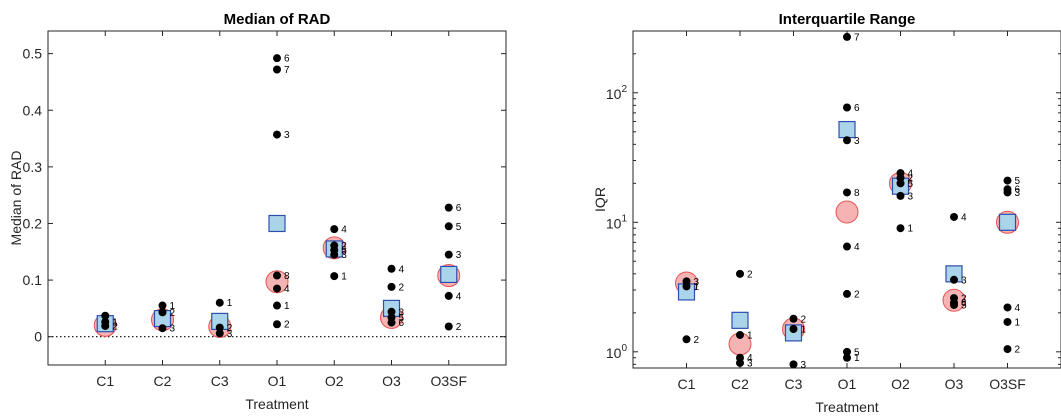 Image resolution: width=1061 pixels, height=416 pixels. I want to click on y-axis-label: IQR, so click(600, 199).